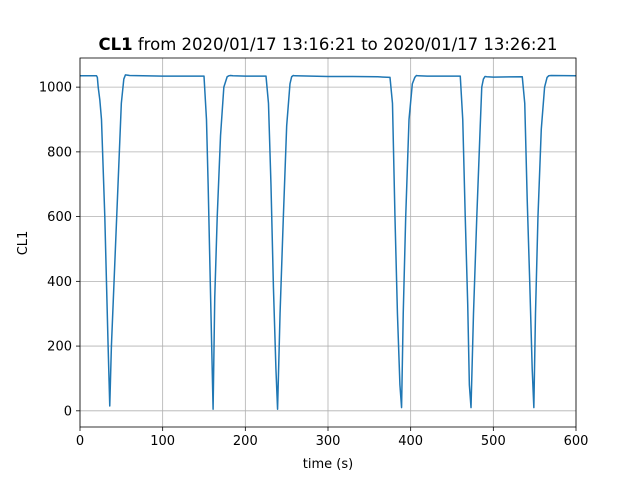 The height and width of the screenshot is (480, 640). What do you see at coordinates (59, 250) in the screenshot?
I see `y-axis-ticks: 0 200 400 600 800 1000` at bounding box center [59, 250].